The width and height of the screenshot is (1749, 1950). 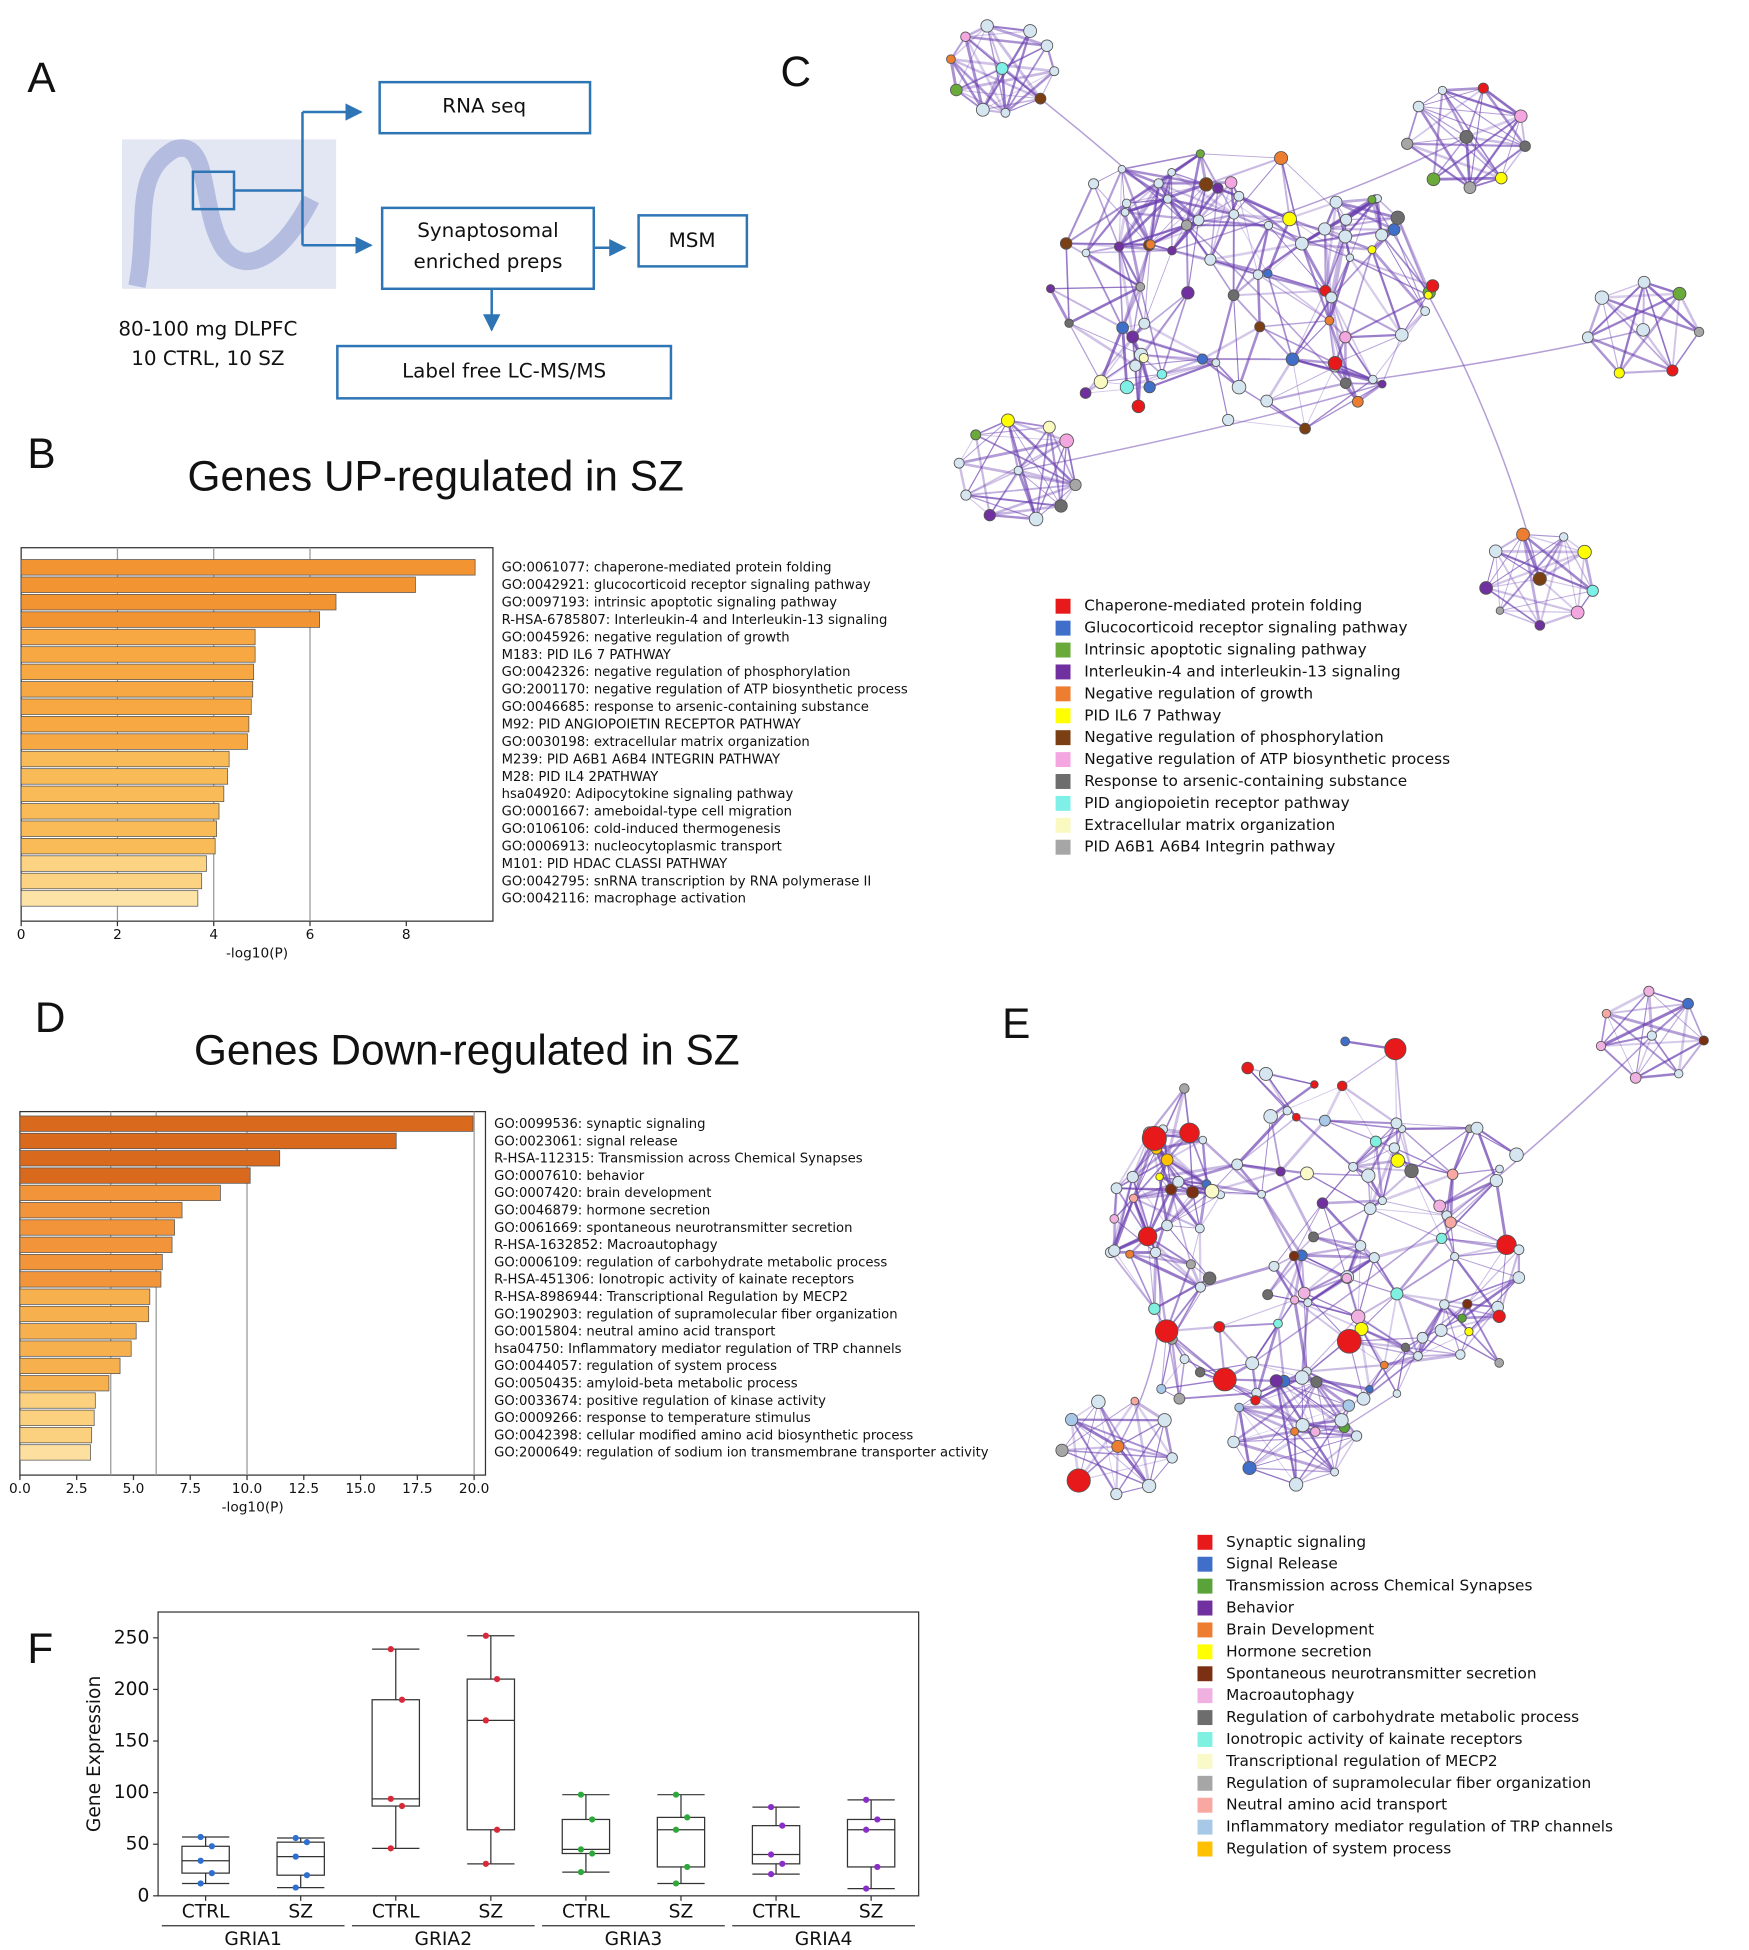 I want to click on bar-label: GO:0006913: nucleocytoplasmic transport, so click(x=642, y=846).